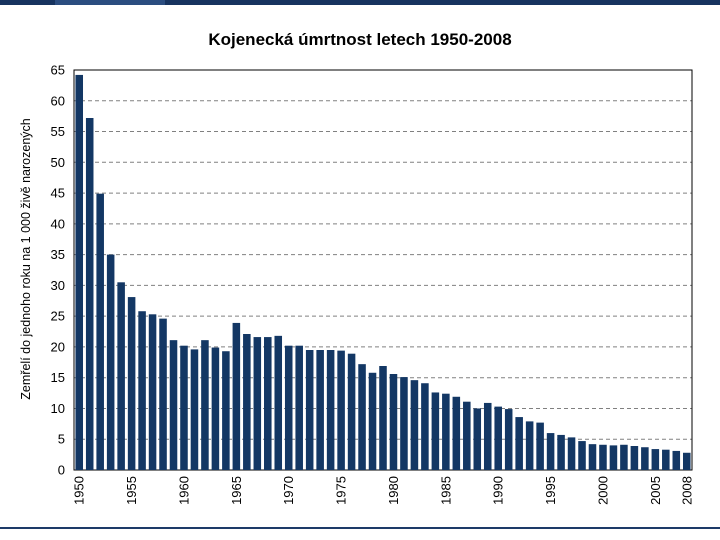  Describe the element at coordinates (498, 490) in the screenshot. I see `x-tick-label: 1990` at that location.